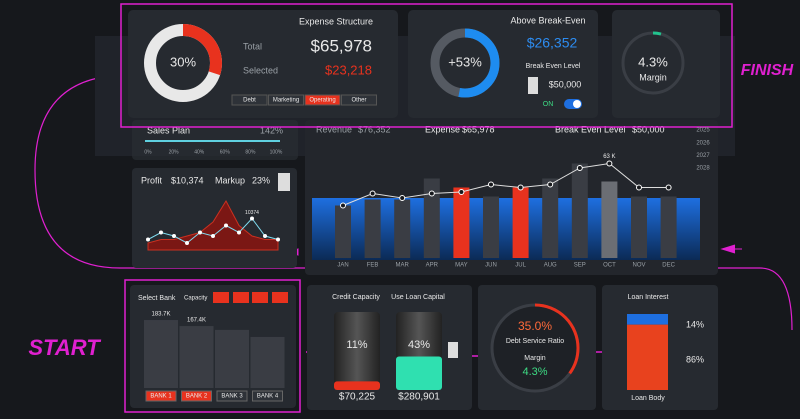  Describe the element at coordinates (403, 266) in the screenshot. I see `label: MAR` at that location.